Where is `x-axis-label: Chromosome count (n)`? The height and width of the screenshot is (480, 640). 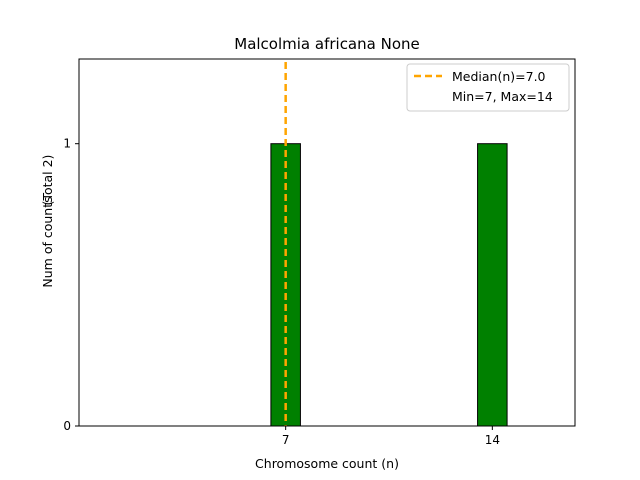
x-axis-label: Chromosome count (n) is located at coordinates (327, 463).